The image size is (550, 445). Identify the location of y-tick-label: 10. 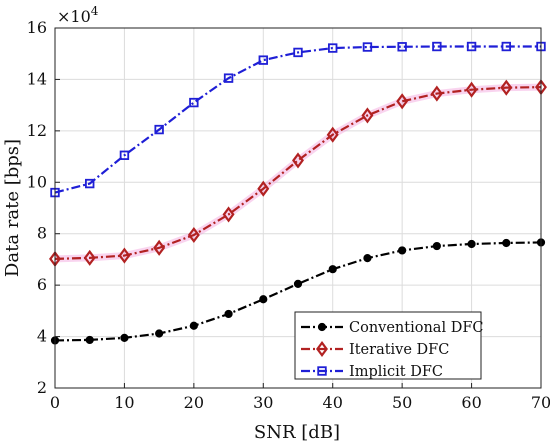
(37, 181).